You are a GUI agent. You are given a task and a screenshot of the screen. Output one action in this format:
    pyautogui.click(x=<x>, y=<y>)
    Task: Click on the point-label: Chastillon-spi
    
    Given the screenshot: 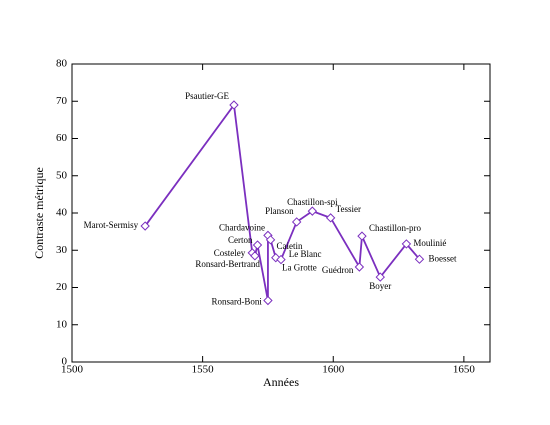 What is the action you would take?
    pyautogui.click(x=312, y=202)
    